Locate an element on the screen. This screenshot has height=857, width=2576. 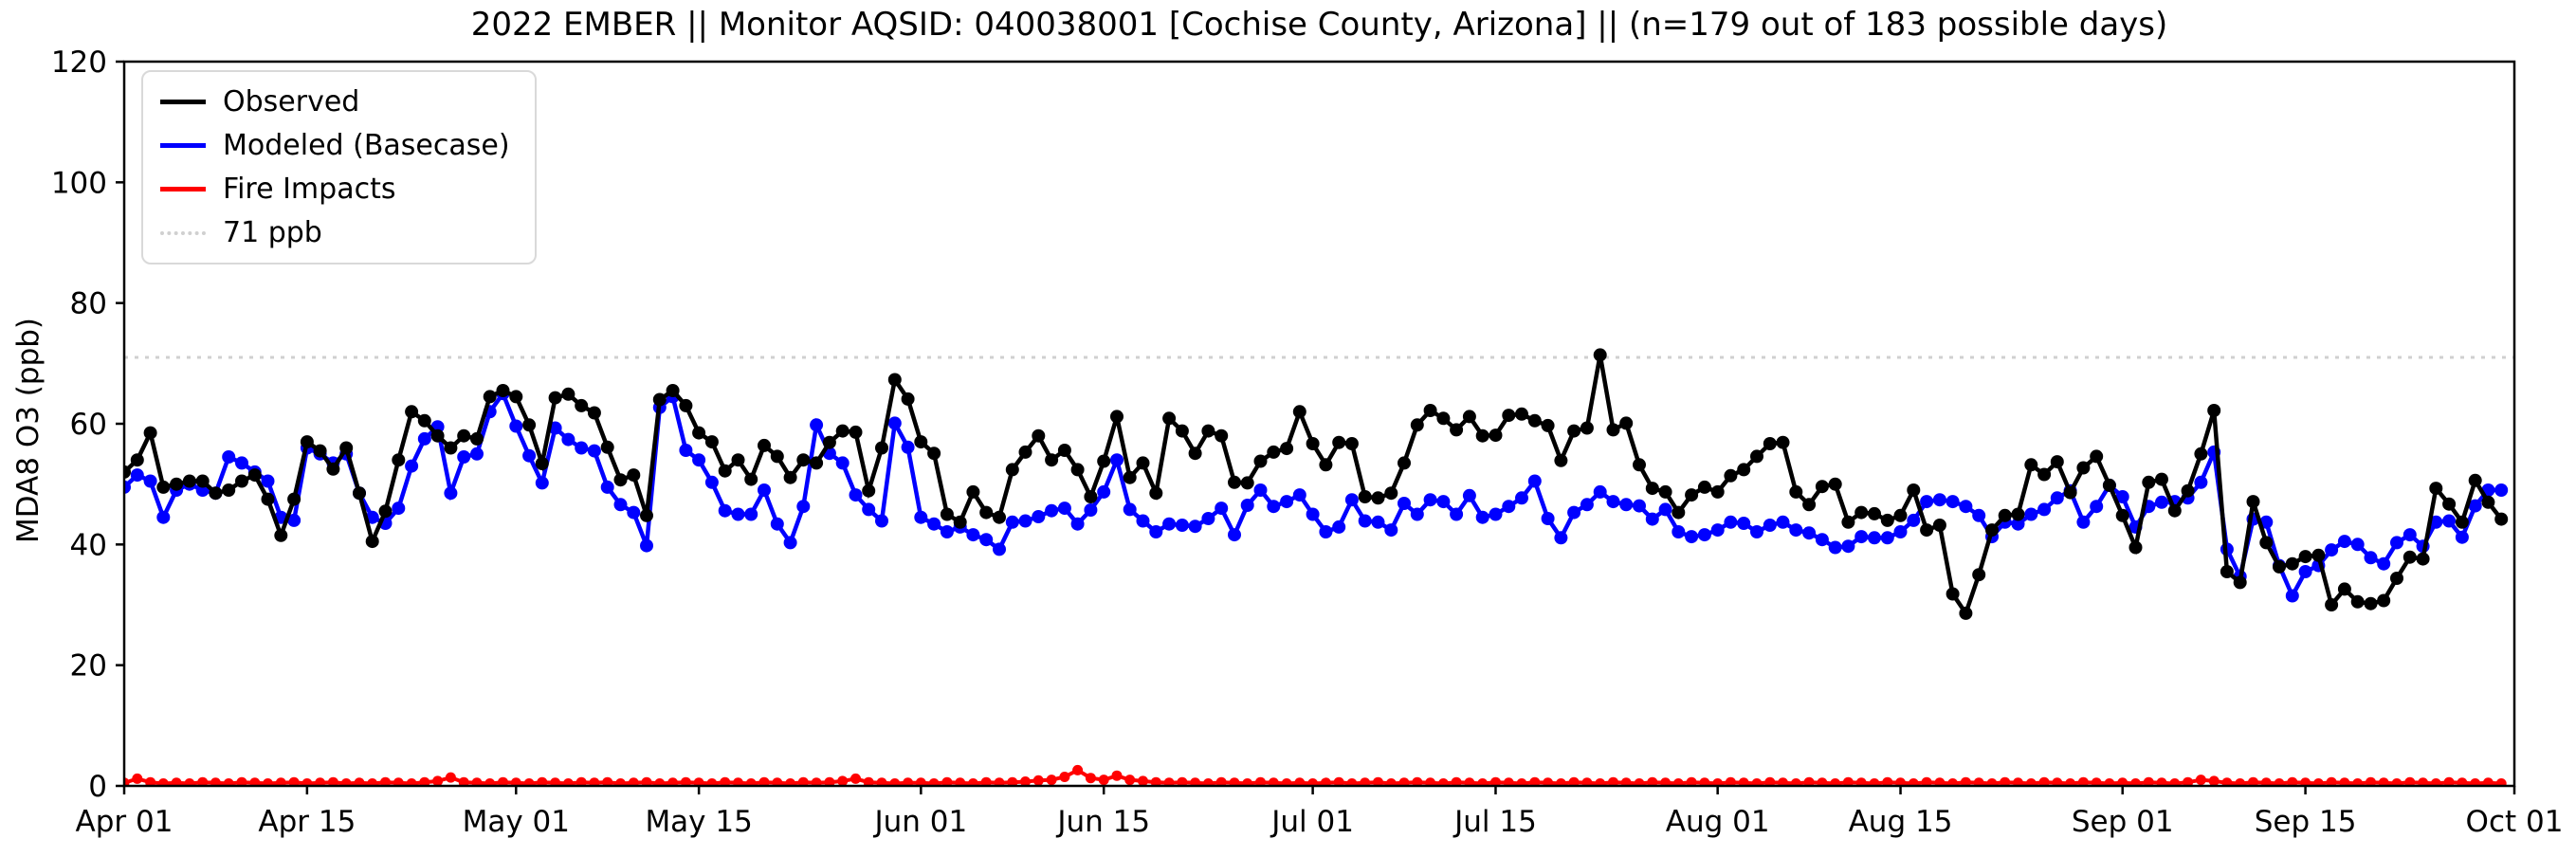
x-tick-label: Jun 01 is located at coordinates (919, 822).